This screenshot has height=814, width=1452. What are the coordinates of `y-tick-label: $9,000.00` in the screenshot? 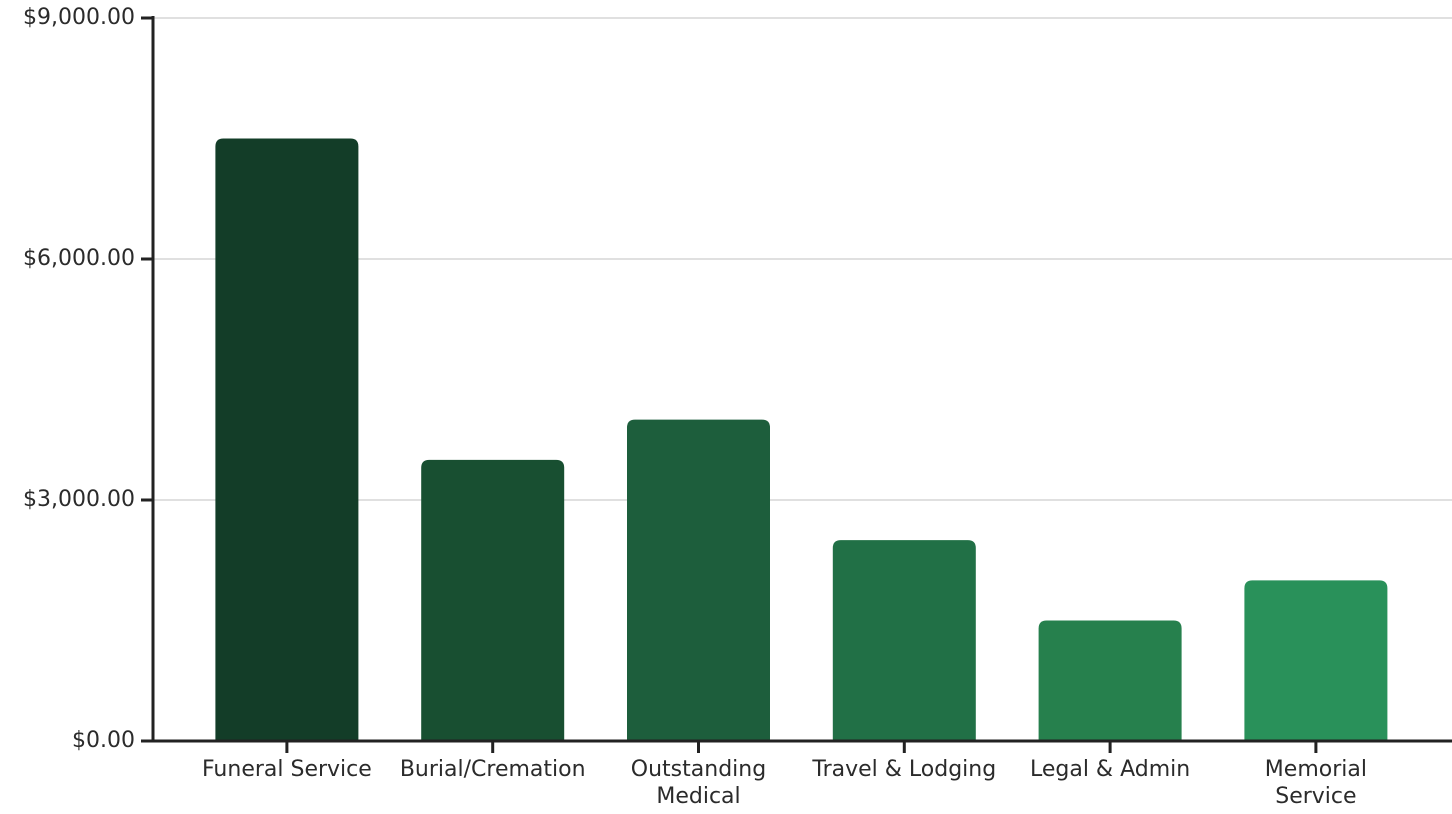 It's located at (79, 17).